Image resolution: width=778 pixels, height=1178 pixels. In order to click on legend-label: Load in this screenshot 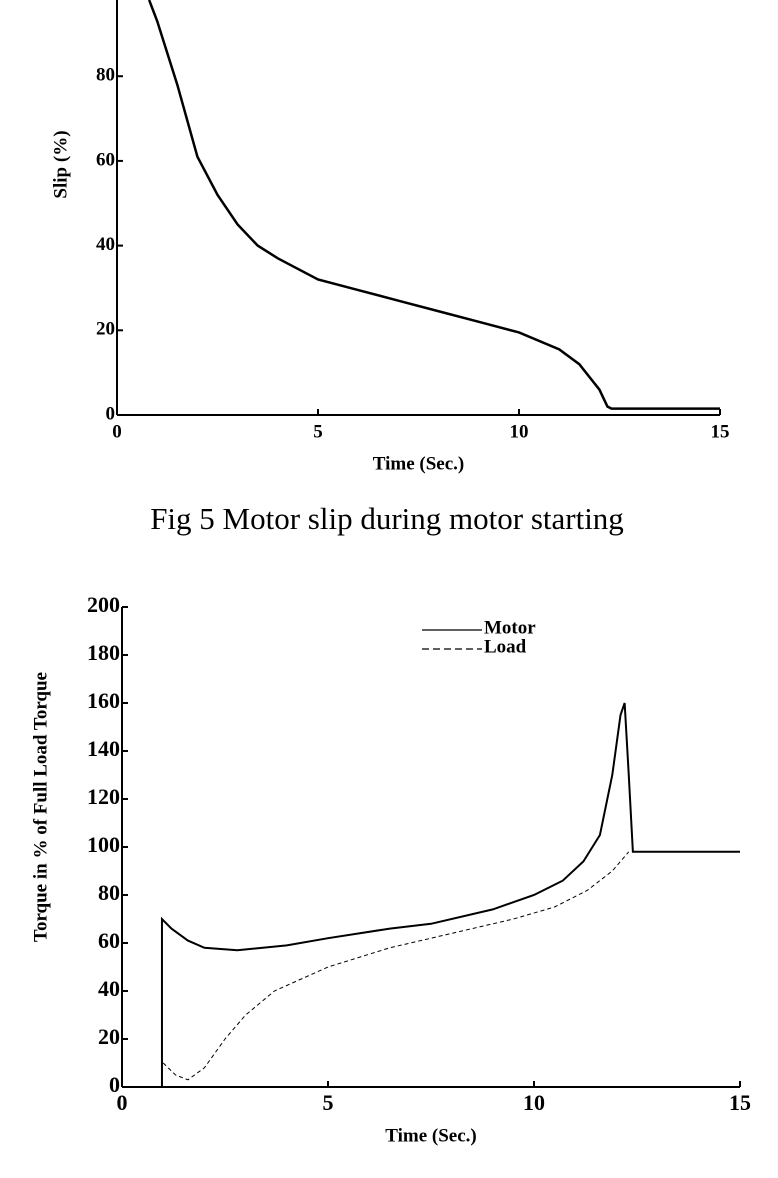, I will do `click(505, 646)`.